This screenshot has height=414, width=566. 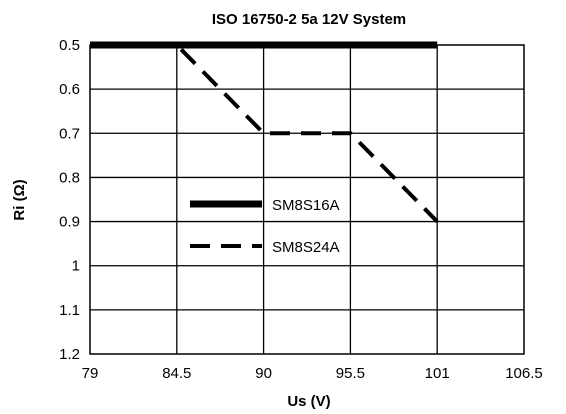 What do you see at coordinates (90, 373) in the screenshot?
I see `x-tick-label: 79` at bounding box center [90, 373].